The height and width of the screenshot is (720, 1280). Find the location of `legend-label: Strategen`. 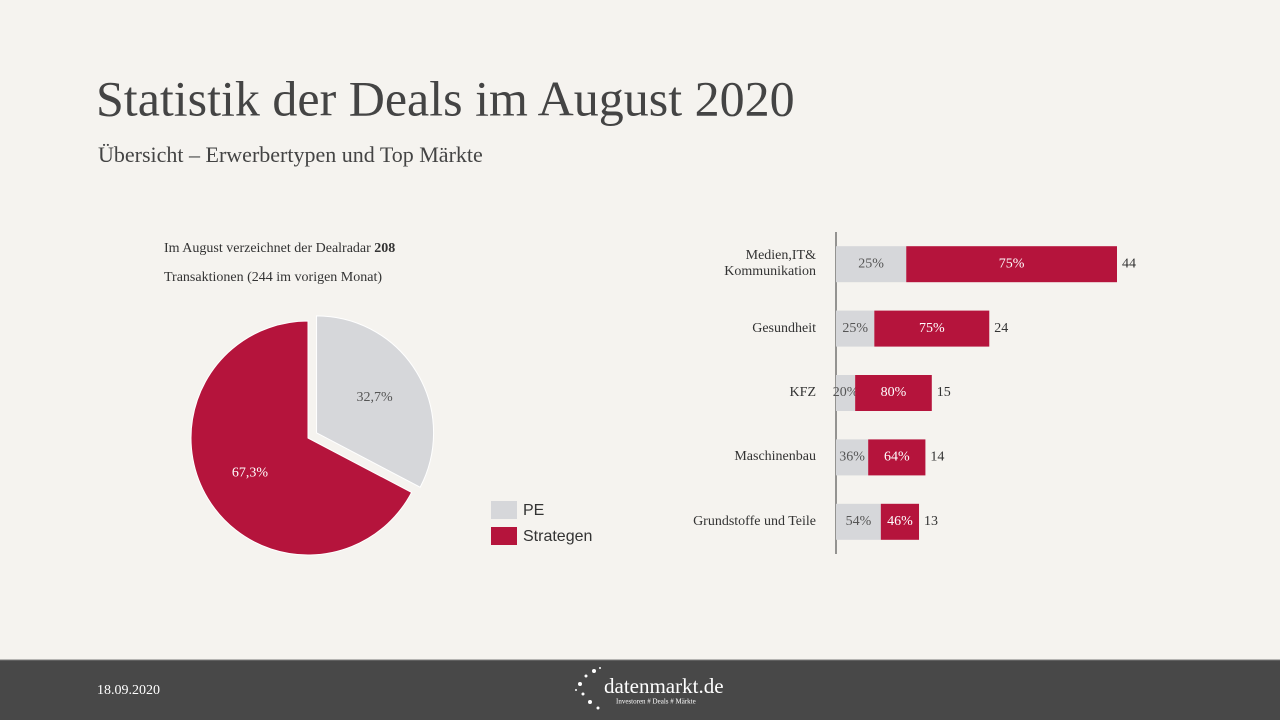

legend-label: Strategen is located at coordinates (557, 536).